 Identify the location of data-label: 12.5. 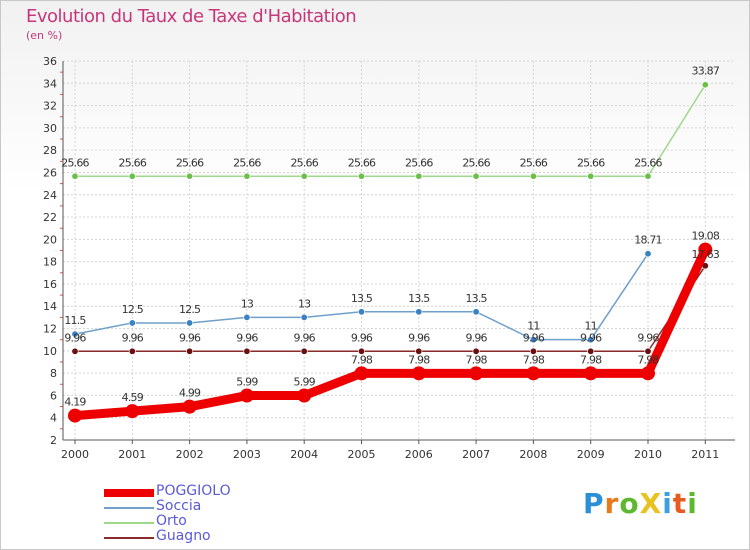
(133, 309).